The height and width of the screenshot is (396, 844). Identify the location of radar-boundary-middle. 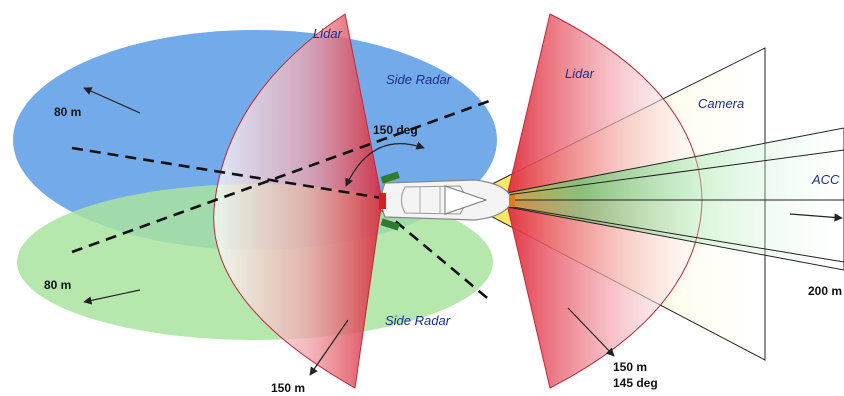
(227, 173).